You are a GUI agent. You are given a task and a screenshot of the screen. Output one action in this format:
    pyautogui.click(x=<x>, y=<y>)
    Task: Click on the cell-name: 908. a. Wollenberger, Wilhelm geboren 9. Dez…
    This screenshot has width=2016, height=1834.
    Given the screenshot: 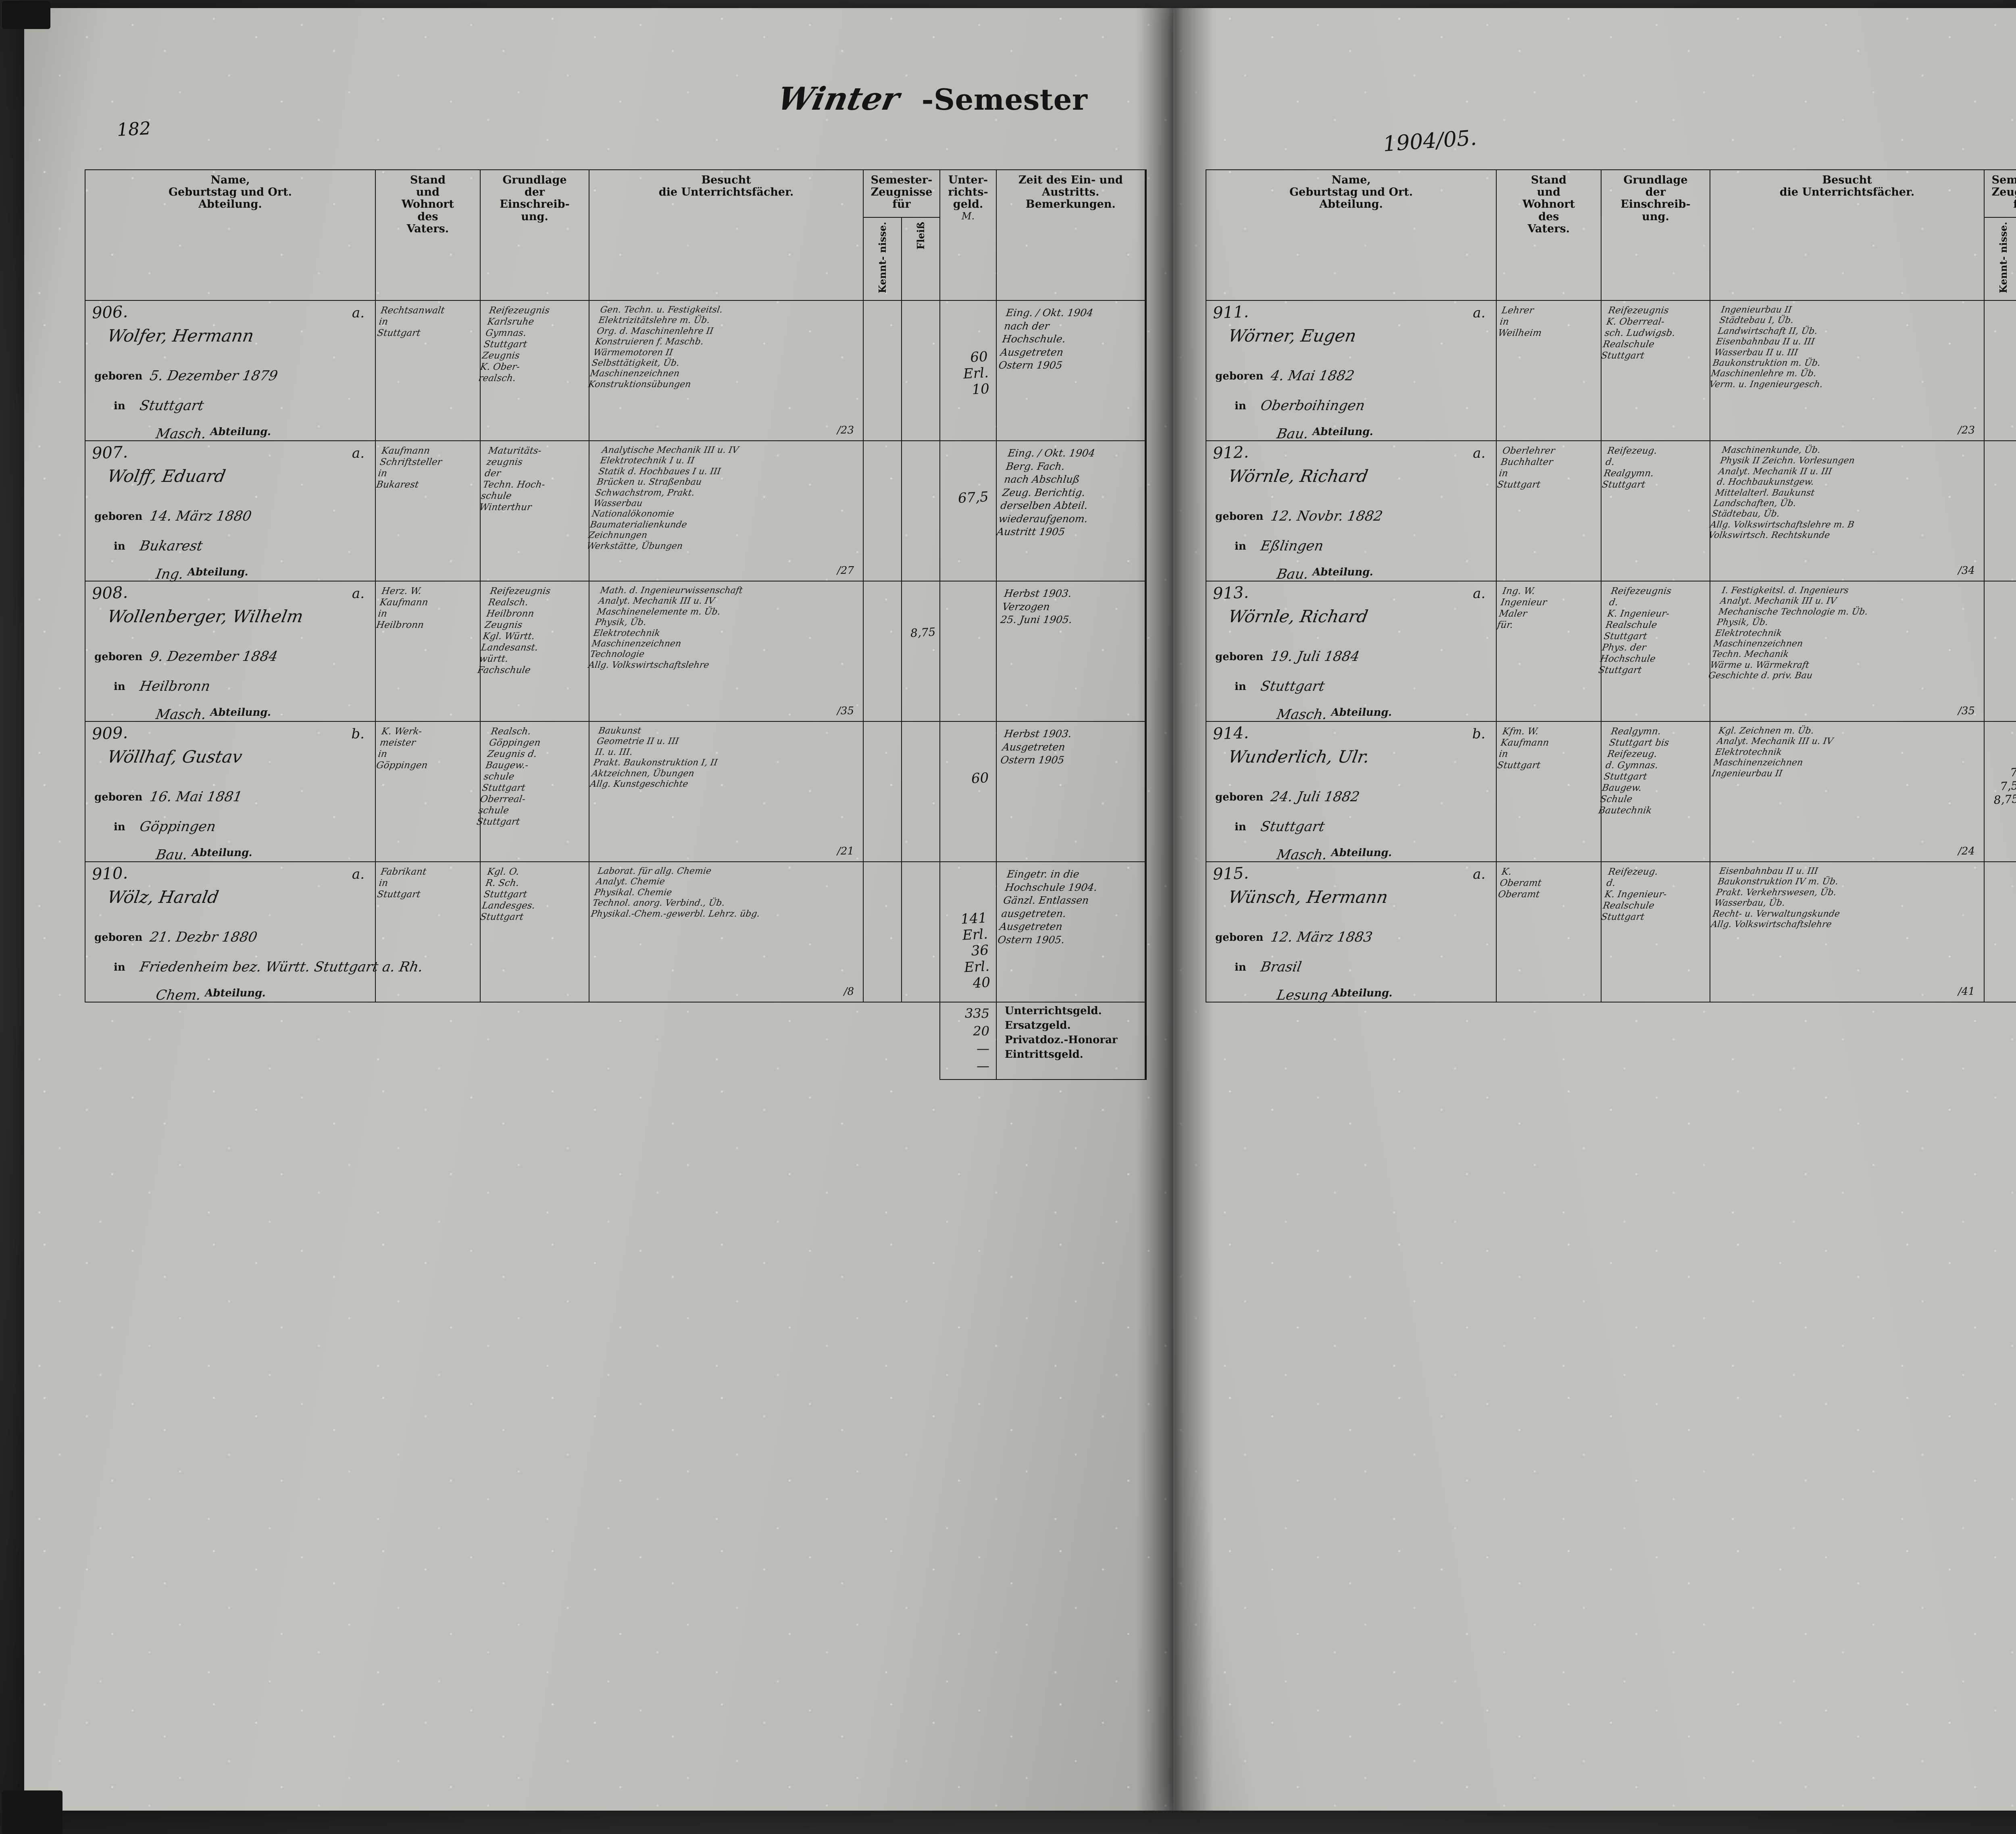 What is the action you would take?
    pyautogui.click(x=231, y=652)
    